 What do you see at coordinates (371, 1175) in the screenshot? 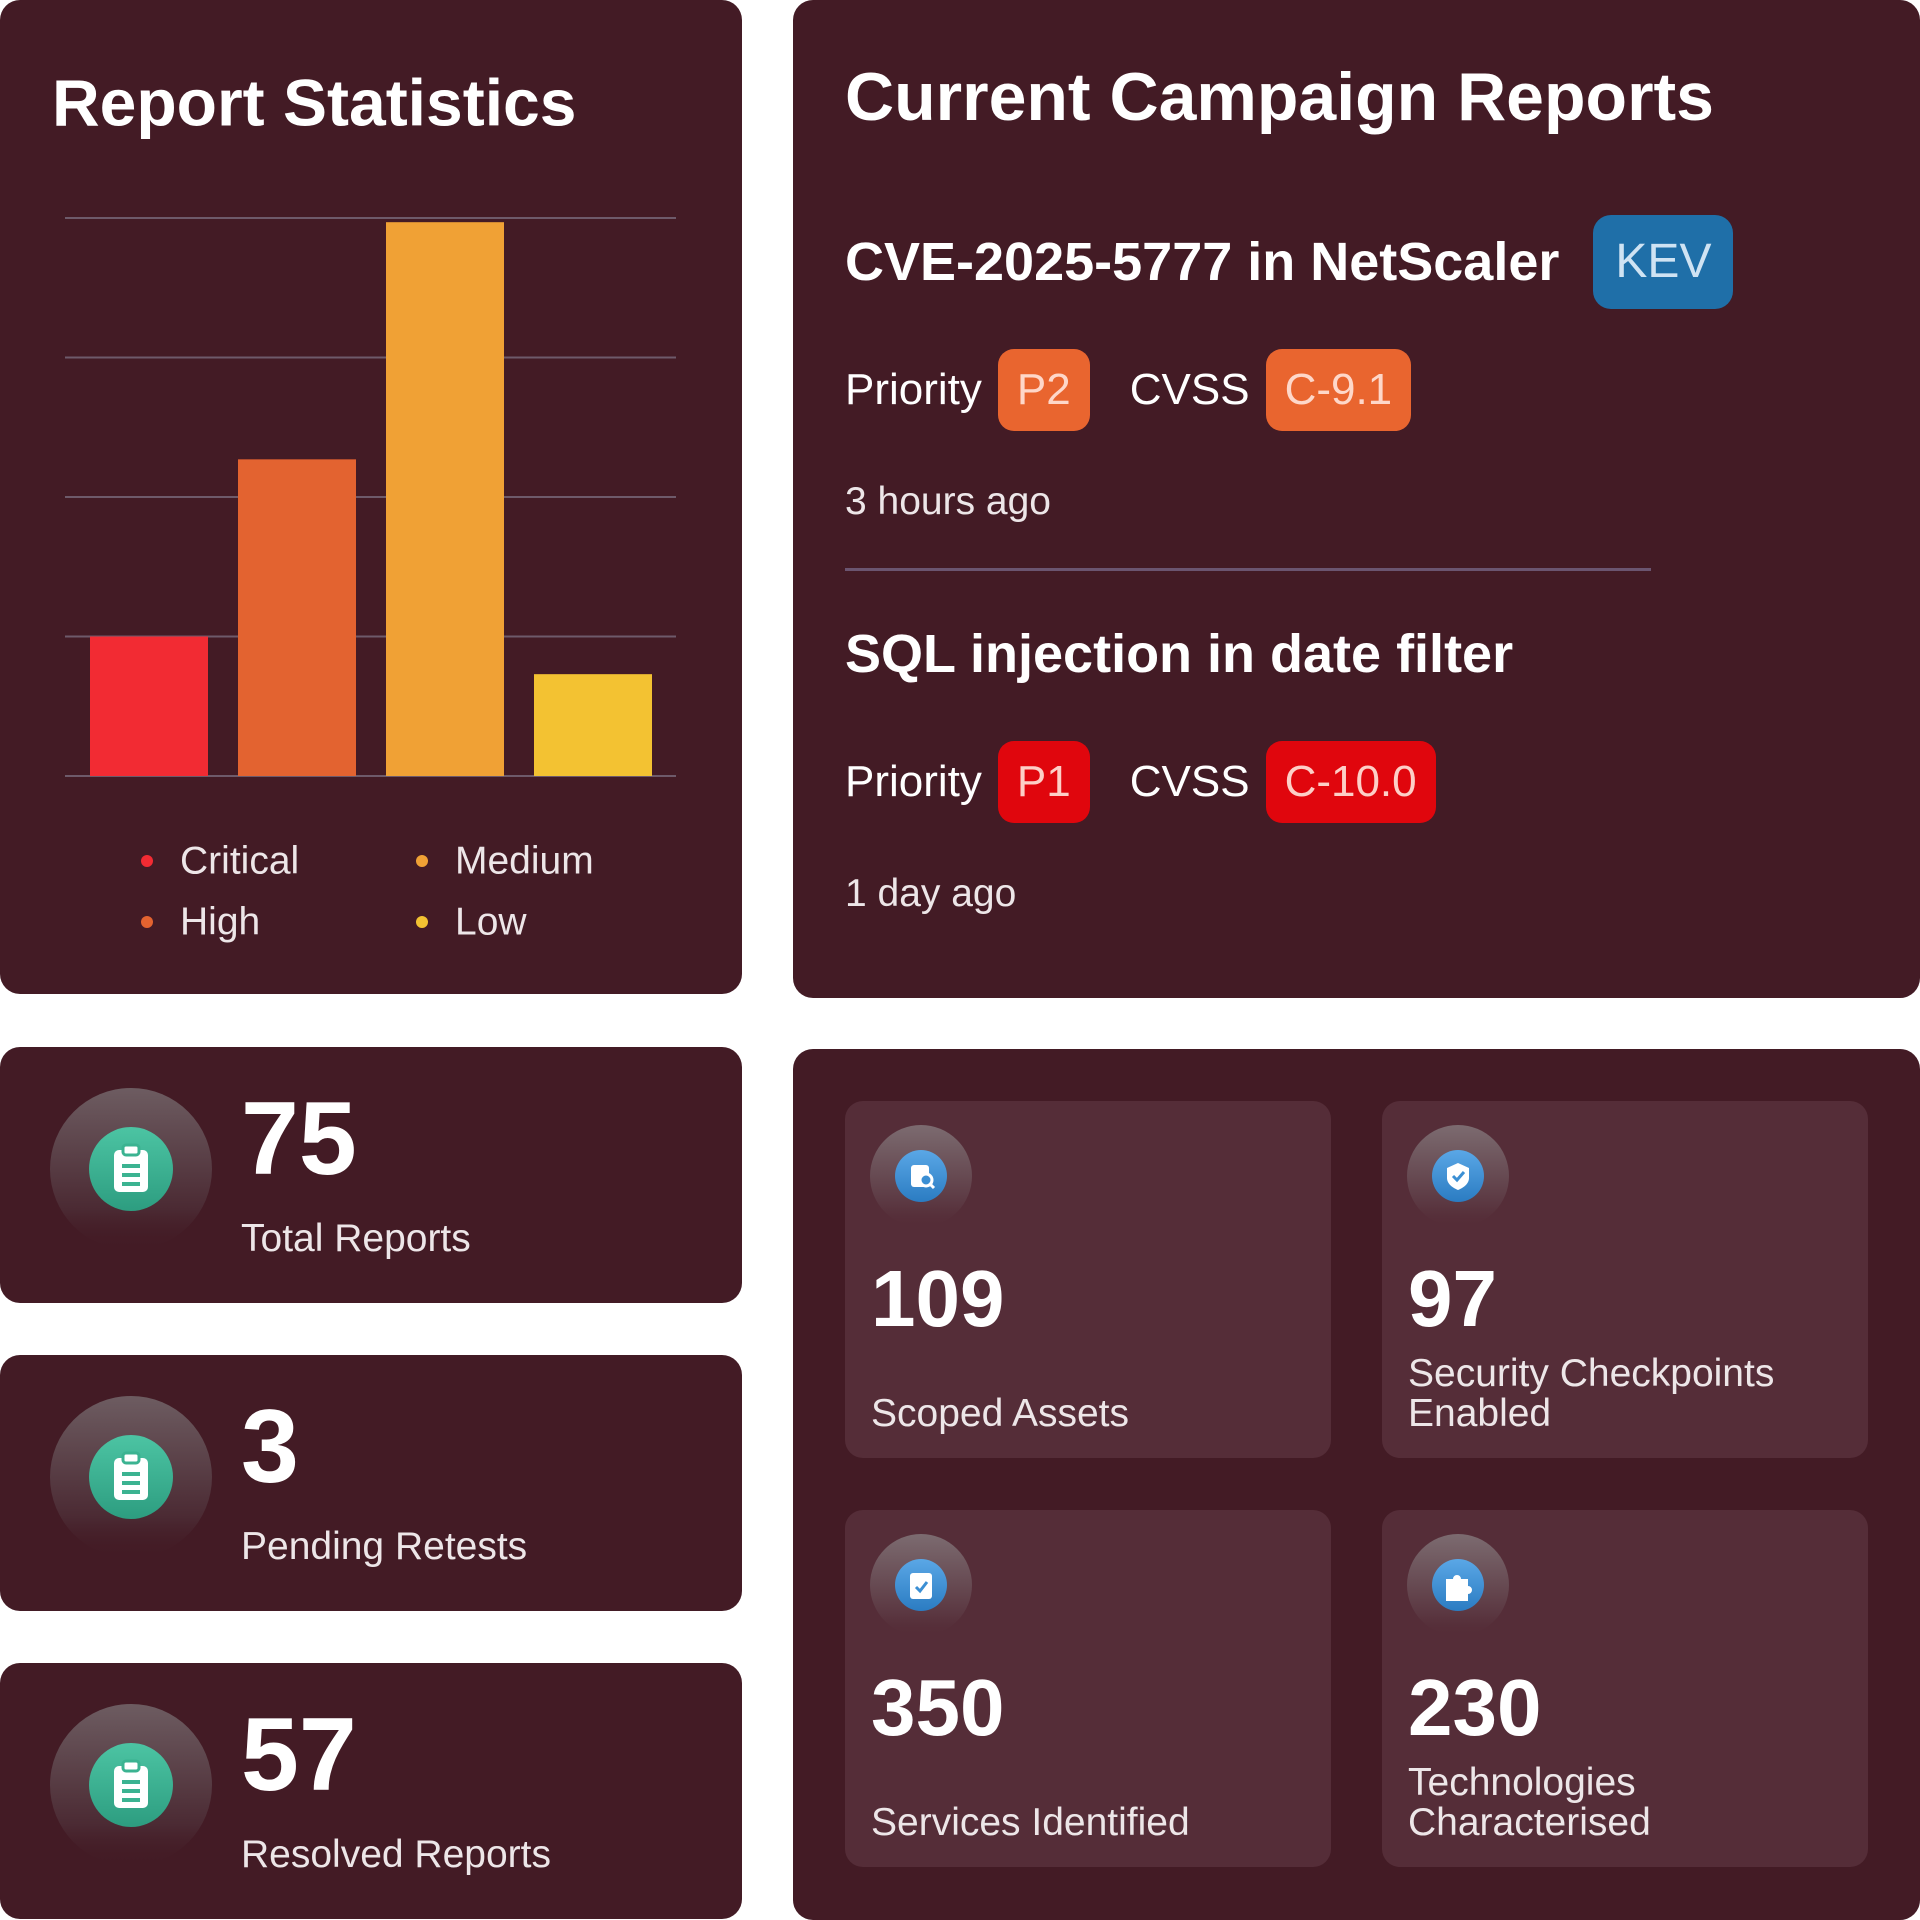
I see `stat-card: 75 Total Reports` at bounding box center [371, 1175].